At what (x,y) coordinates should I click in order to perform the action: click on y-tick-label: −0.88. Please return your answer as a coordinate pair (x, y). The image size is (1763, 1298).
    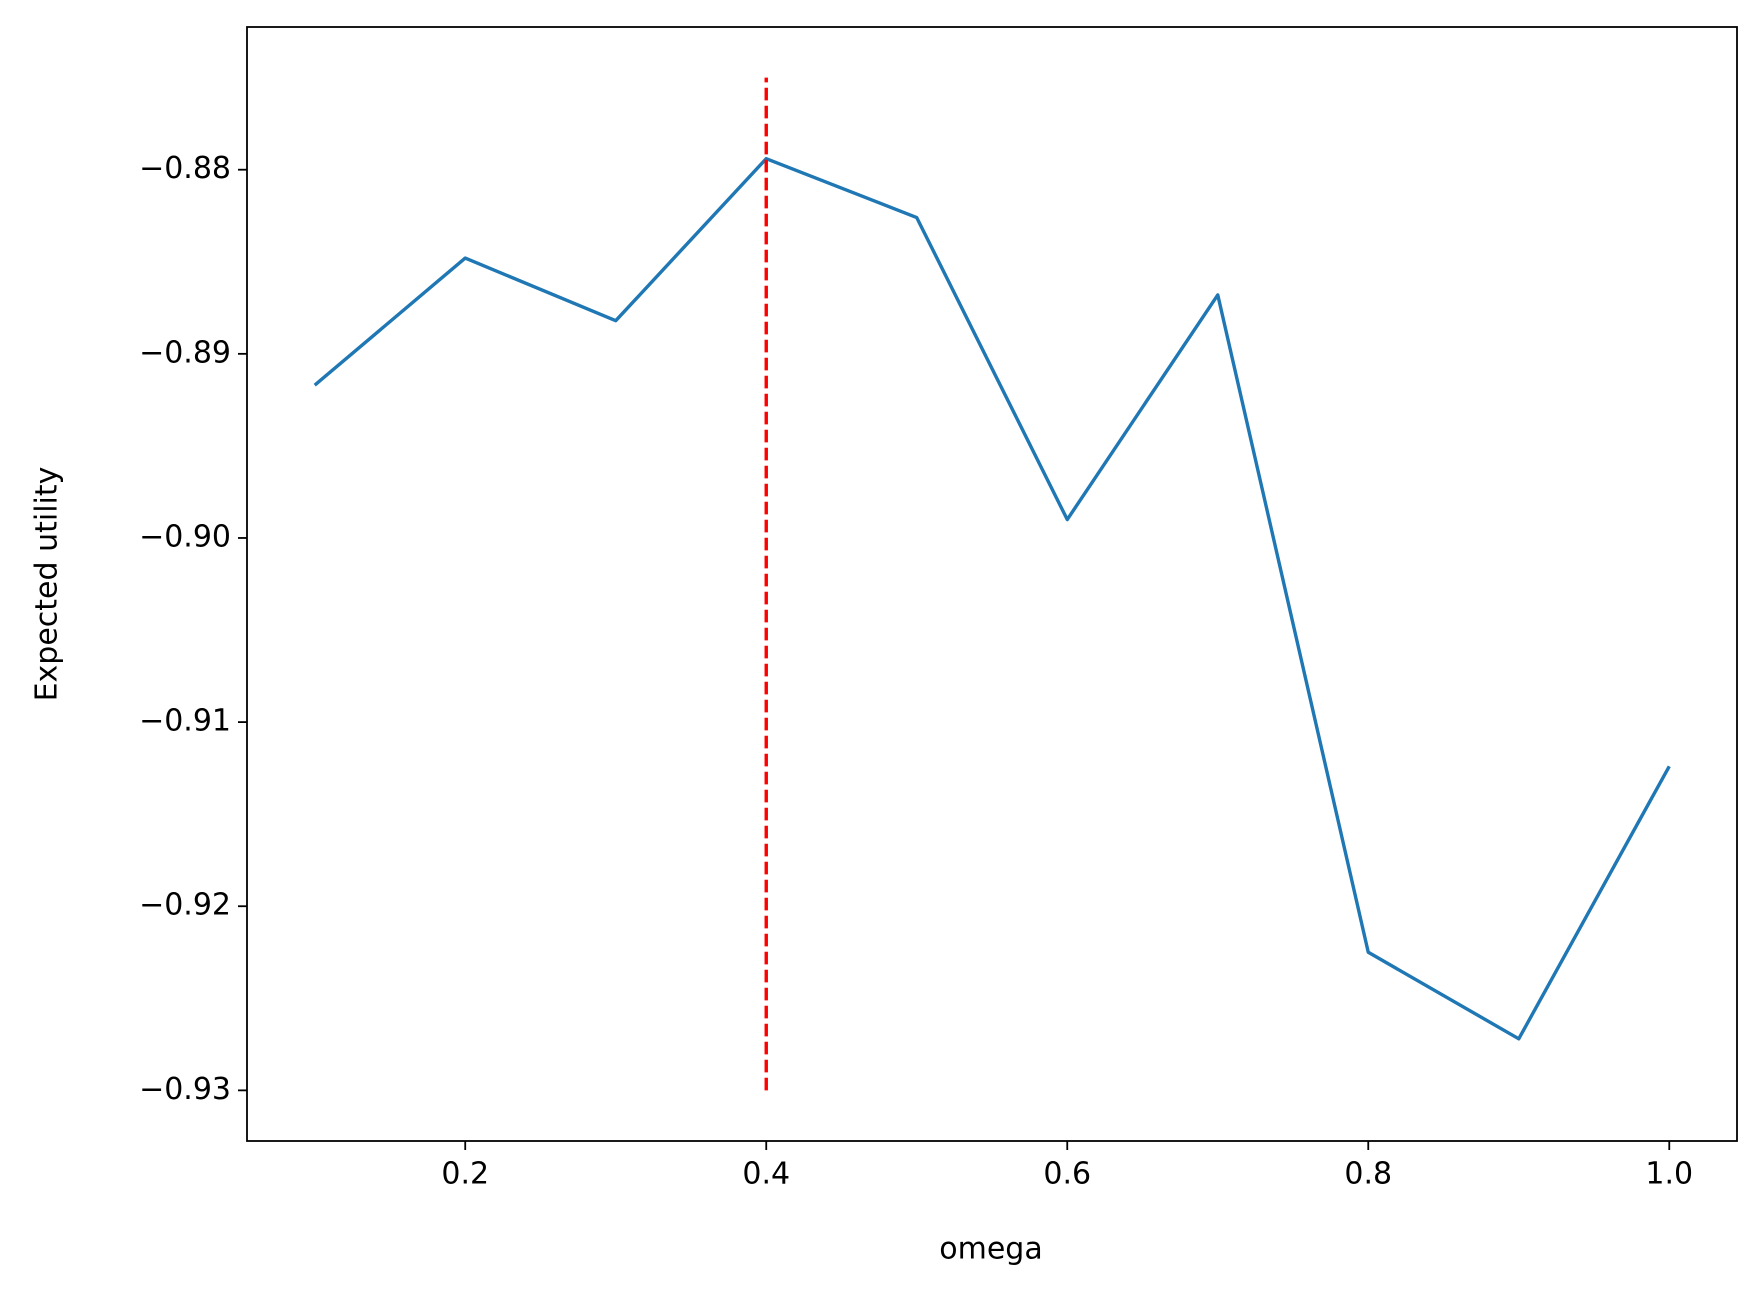
    Looking at the image, I should click on (185, 168).